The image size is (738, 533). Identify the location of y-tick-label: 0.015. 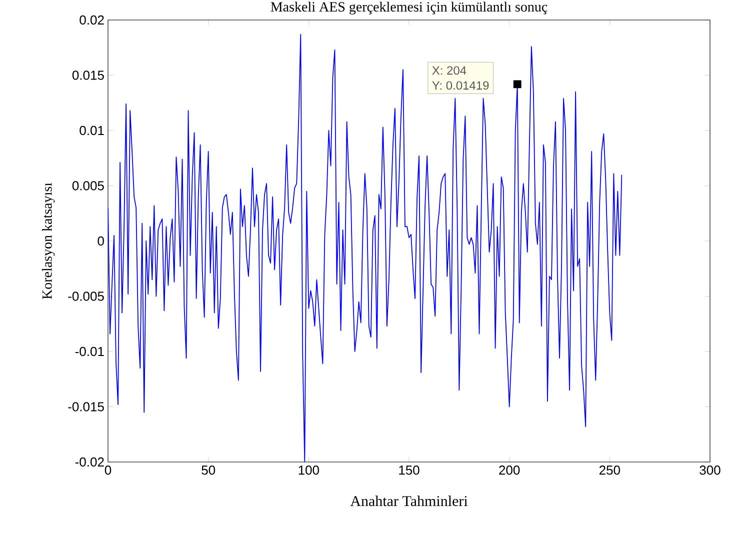
(88, 75).